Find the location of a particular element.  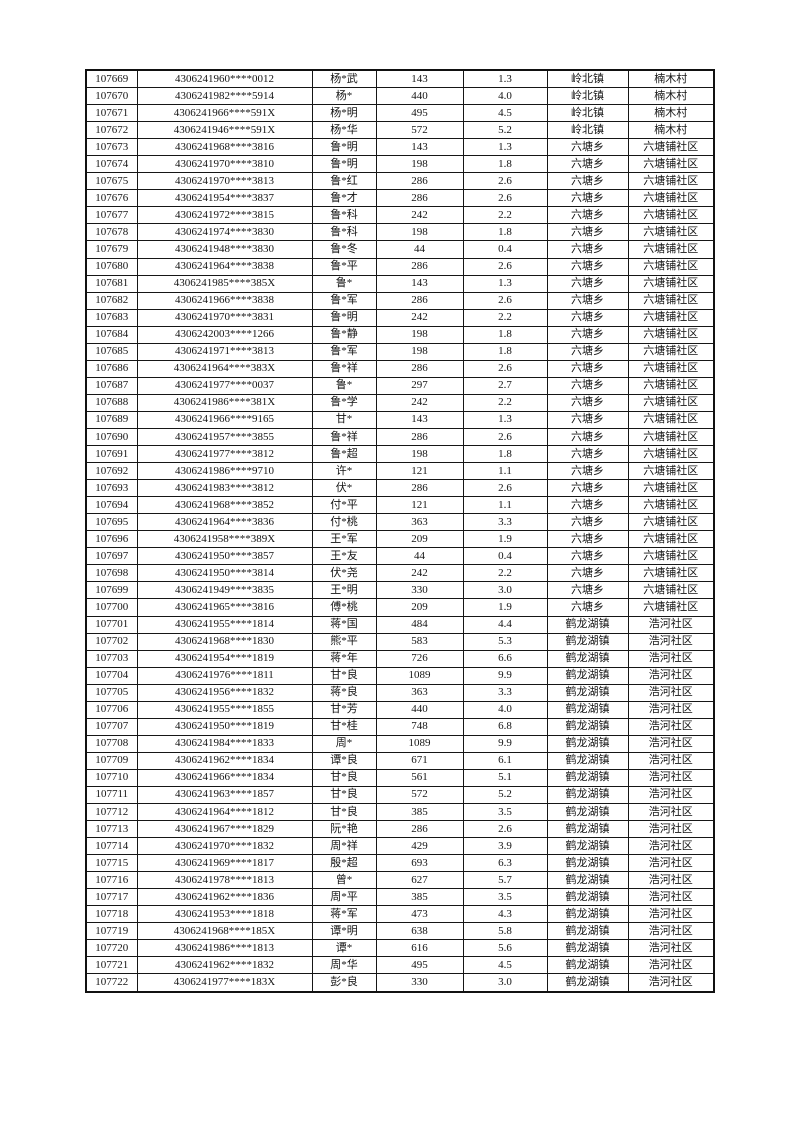

masked-name-cell: 谭*良 is located at coordinates (344, 760).